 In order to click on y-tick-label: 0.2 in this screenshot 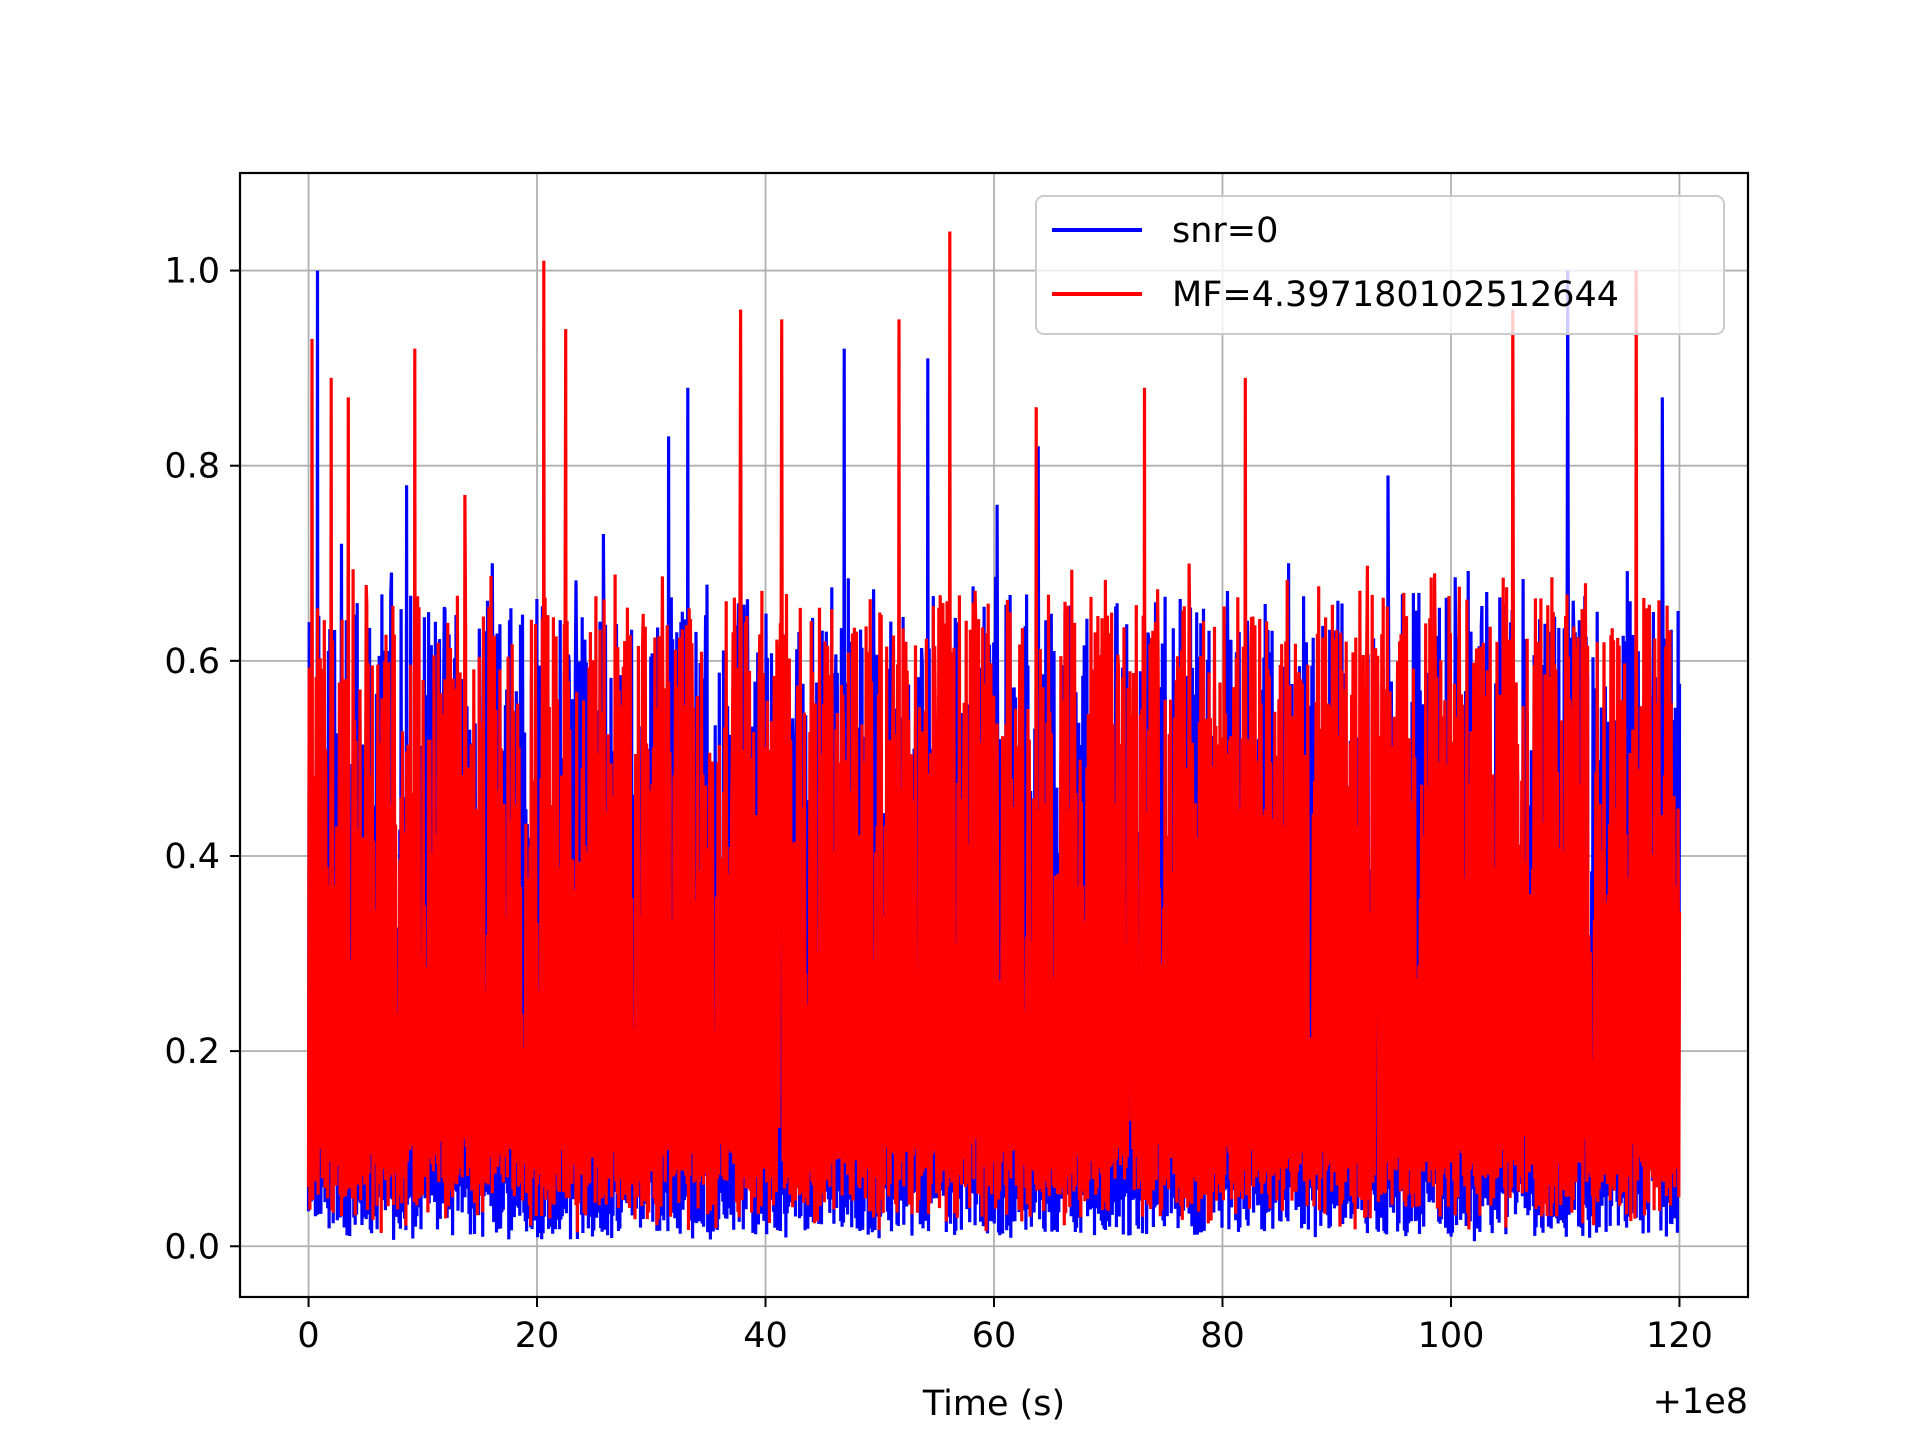, I will do `click(192, 1052)`.